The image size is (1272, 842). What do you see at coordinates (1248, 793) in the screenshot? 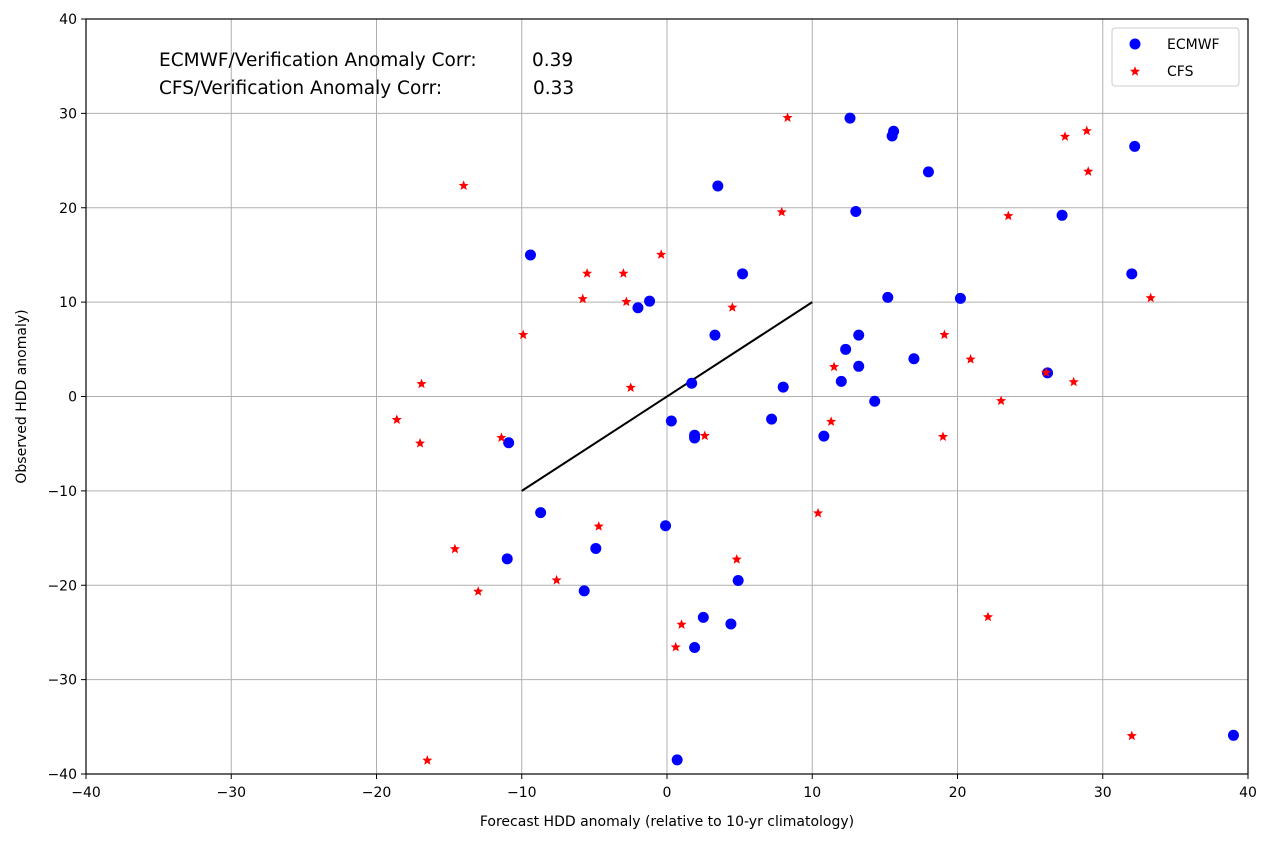
I see `x-tick-label: 40` at bounding box center [1248, 793].